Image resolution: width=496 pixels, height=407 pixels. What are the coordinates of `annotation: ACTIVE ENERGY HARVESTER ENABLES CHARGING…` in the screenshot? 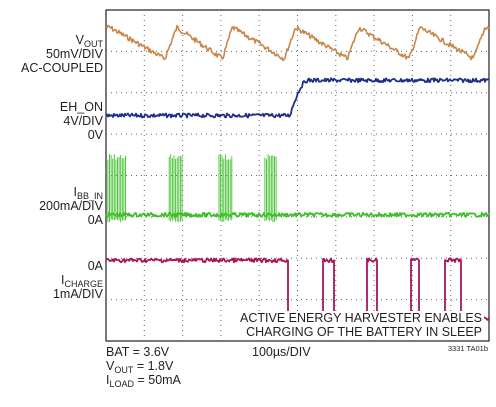 It's located at (361, 325).